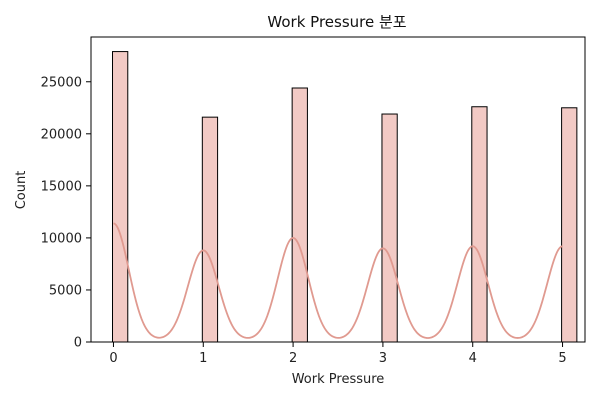  What do you see at coordinates (65, 290) in the screenshot?
I see `y-tick-label-5000: 5000` at bounding box center [65, 290].